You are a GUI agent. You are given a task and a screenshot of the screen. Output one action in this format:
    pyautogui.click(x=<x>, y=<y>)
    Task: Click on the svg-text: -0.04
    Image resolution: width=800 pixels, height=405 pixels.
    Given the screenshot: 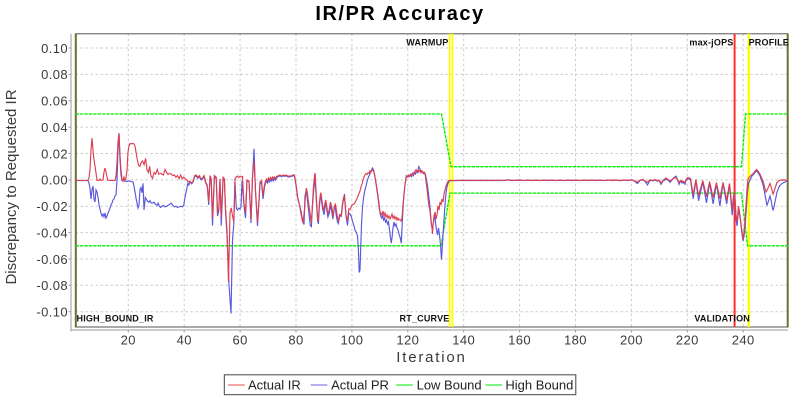 What is the action you would take?
    pyautogui.click(x=52, y=232)
    